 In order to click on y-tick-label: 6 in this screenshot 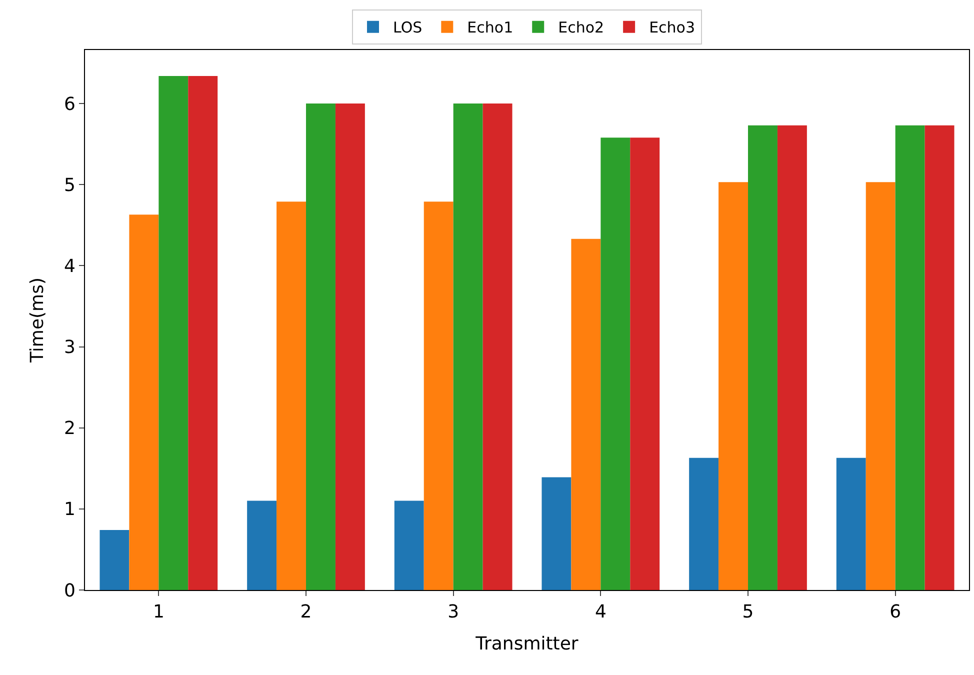, I will do `click(70, 104)`.